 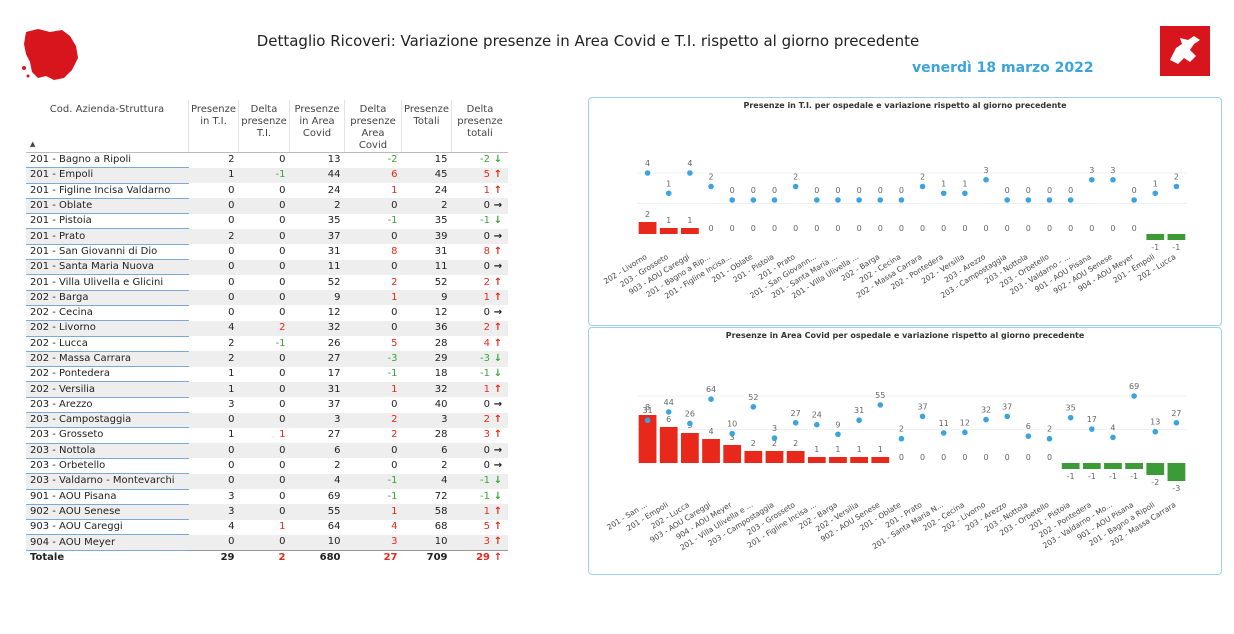 What do you see at coordinates (267, 405) in the screenshot?
I see `table-row: 203 - Arezzo 3 0 37 0 40 0 →` at bounding box center [267, 405].